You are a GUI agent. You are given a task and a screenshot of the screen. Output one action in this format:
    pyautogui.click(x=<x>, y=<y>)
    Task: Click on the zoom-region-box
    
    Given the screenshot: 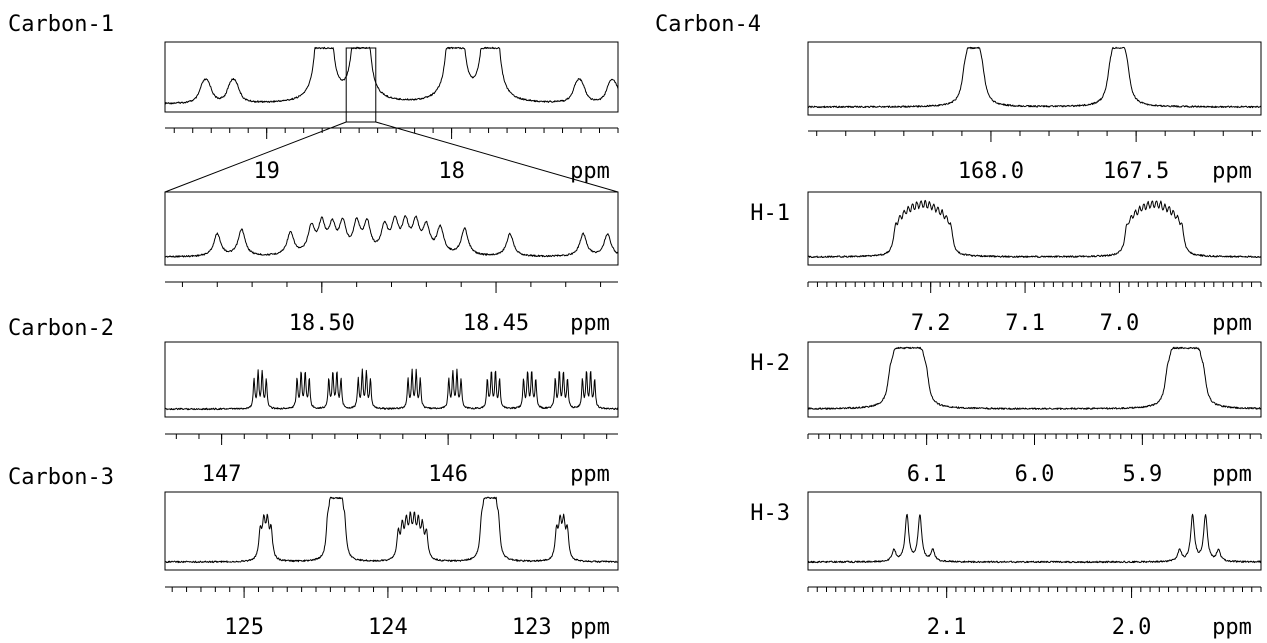 What is the action you would take?
    pyautogui.click(x=361, y=85)
    